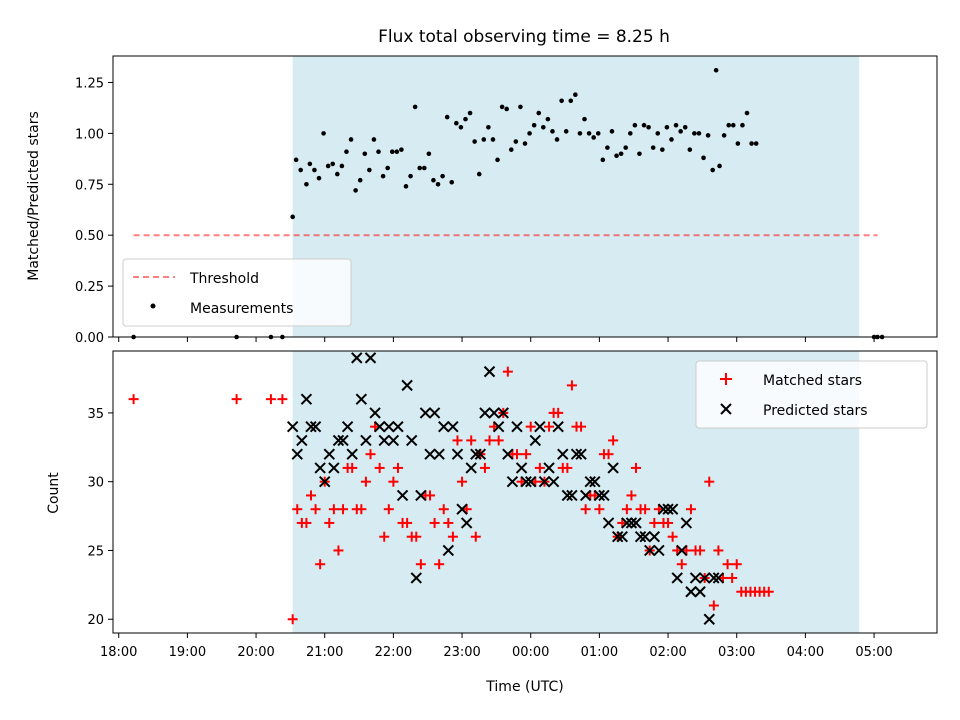  Describe the element at coordinates (815, 411) in the screenshot. I see `legend-predicted-label: Predicted stars` at that location.